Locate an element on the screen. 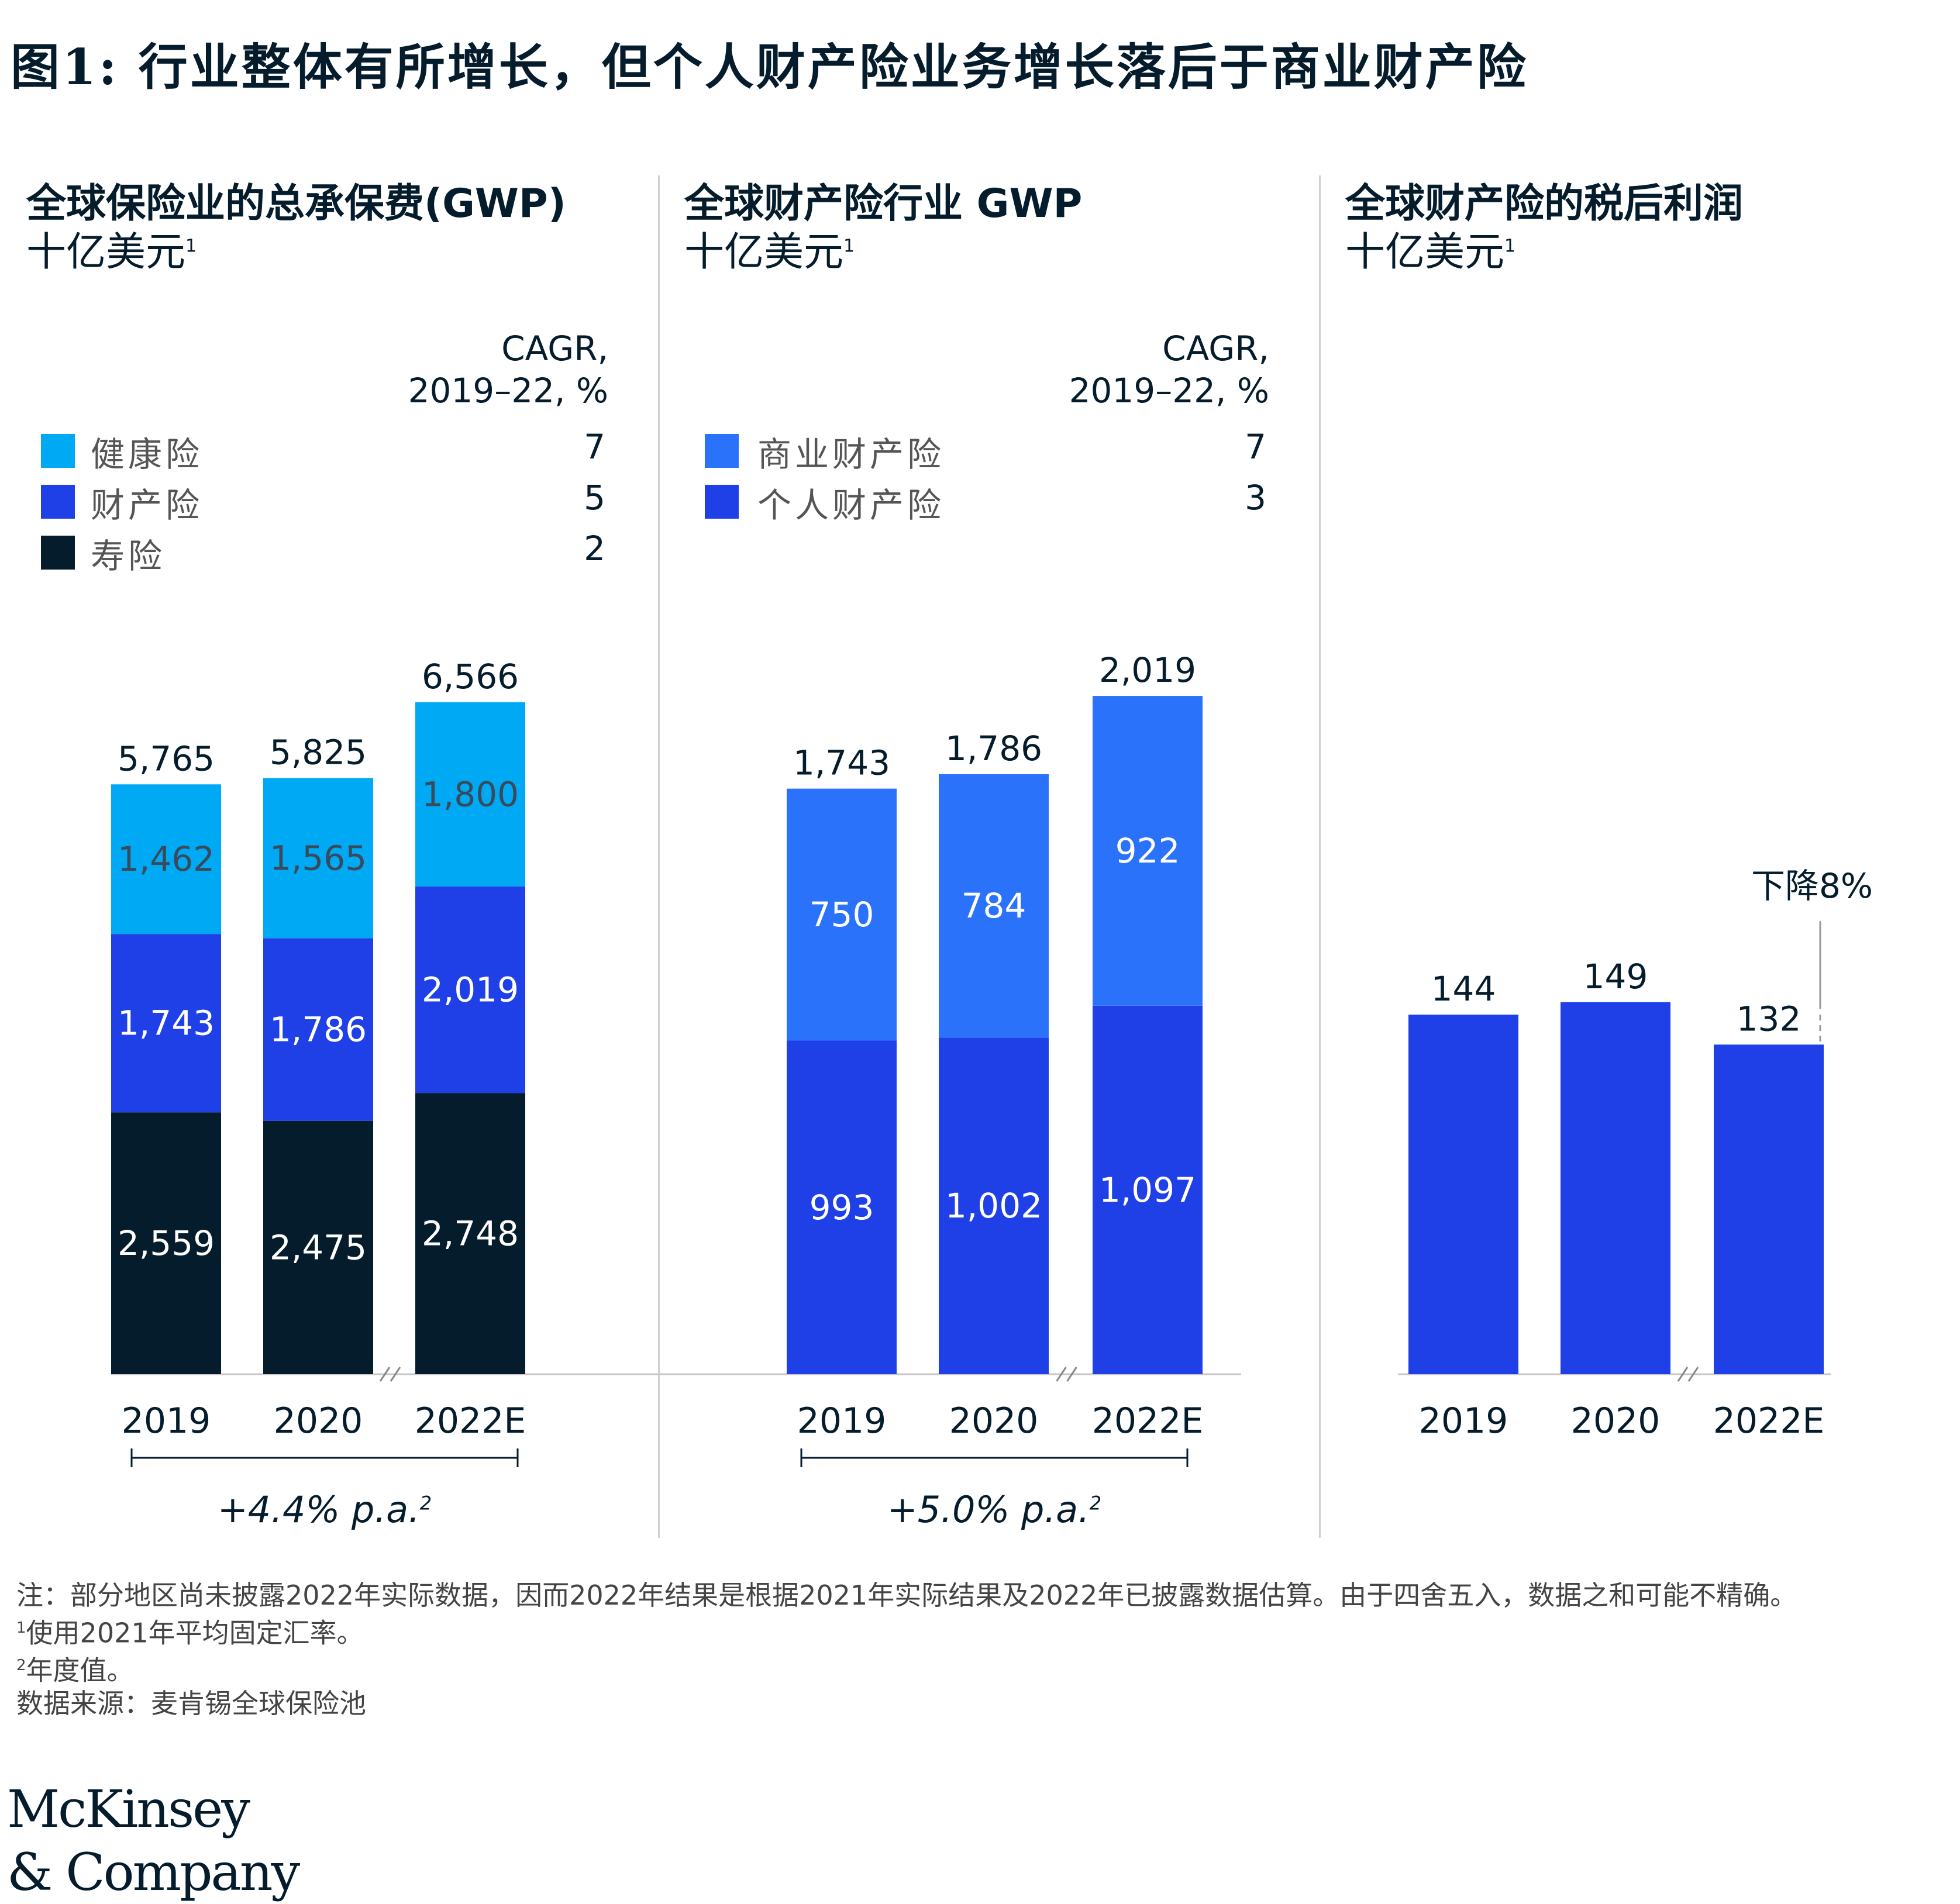 This screenshot has width=1960, height=1904. total-label: 2,019 is located at coordinates (1147, 670).